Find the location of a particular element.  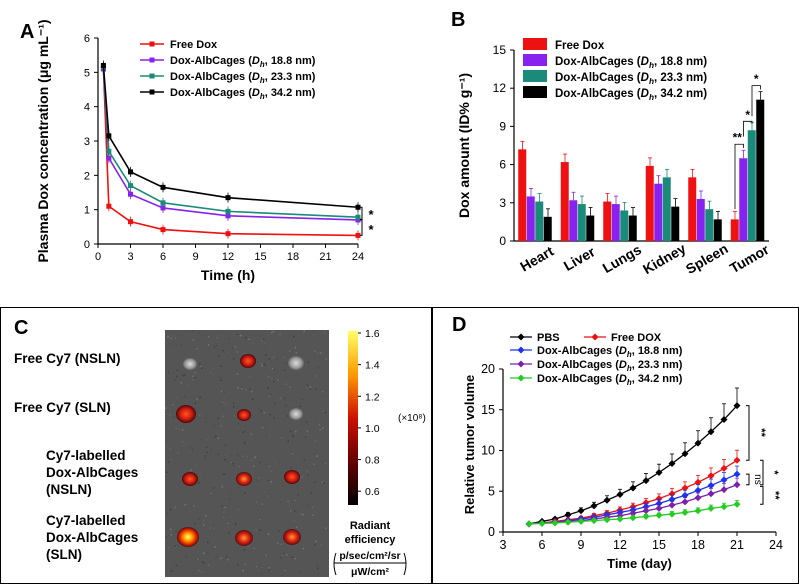

legend-marker is located at coordinates (152, 92).